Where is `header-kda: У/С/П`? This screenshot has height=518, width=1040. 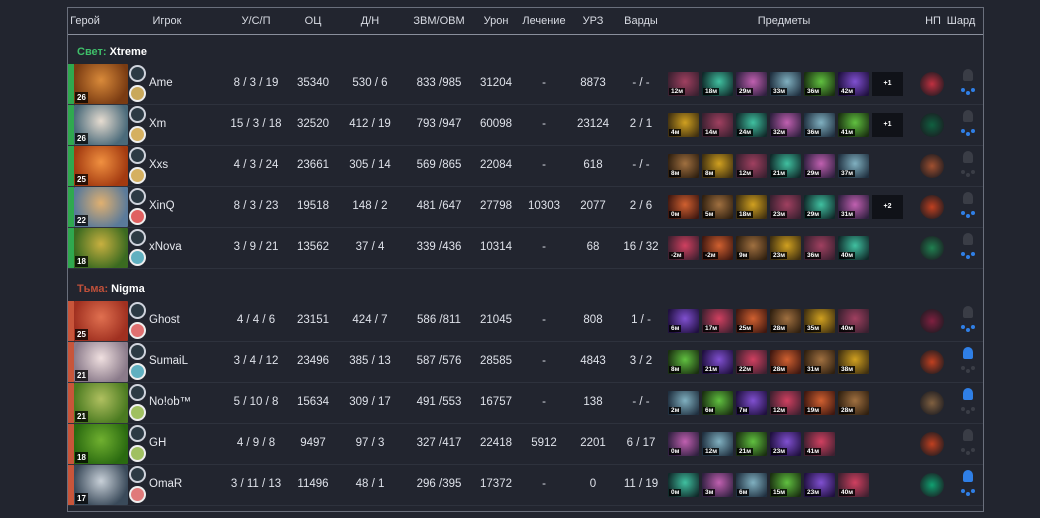
header-kda: У/С/П is located at coordinates (256, 21).